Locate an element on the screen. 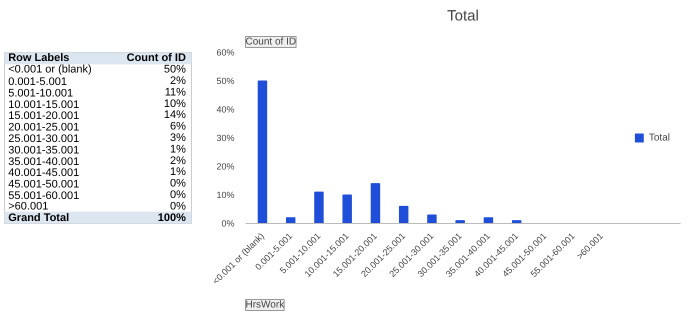  category-label: 25.001-30.001 is located at coordinates (44, 139).